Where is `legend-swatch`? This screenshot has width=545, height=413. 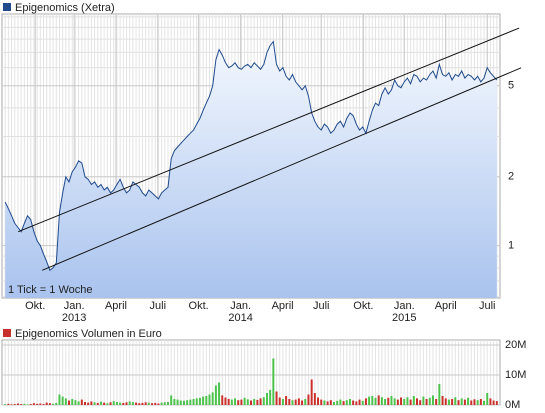
legend-swatch is located at coordinates (7, 333).